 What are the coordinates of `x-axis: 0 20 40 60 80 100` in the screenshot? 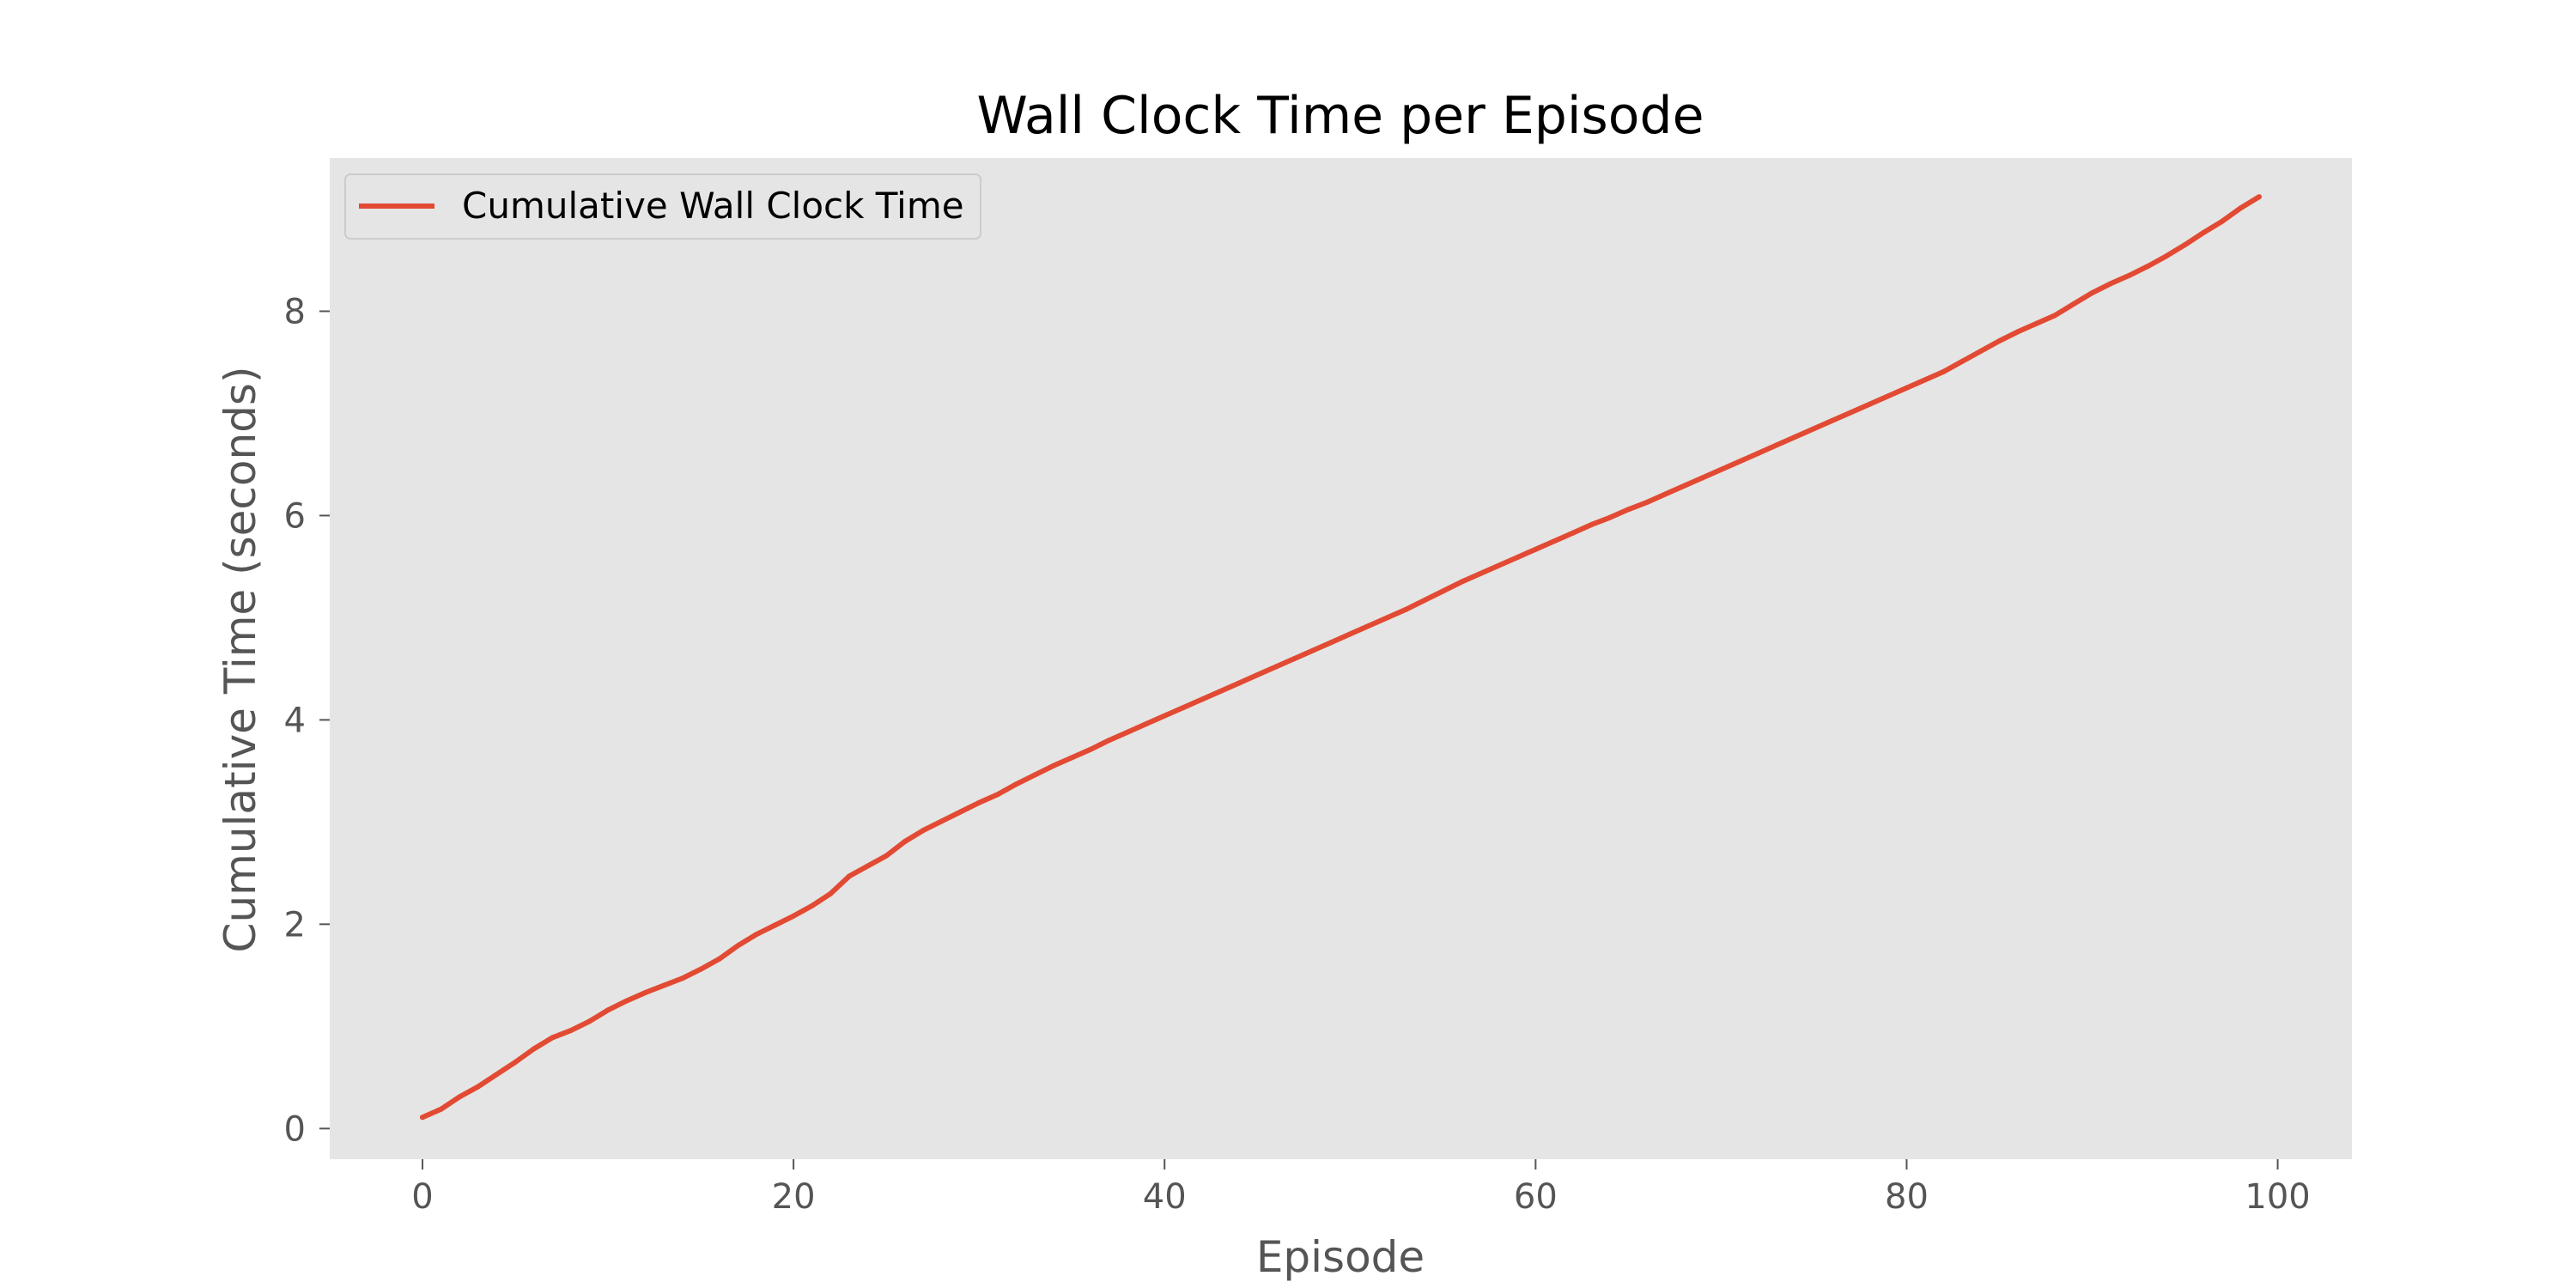 It's located at (1361, 1188).